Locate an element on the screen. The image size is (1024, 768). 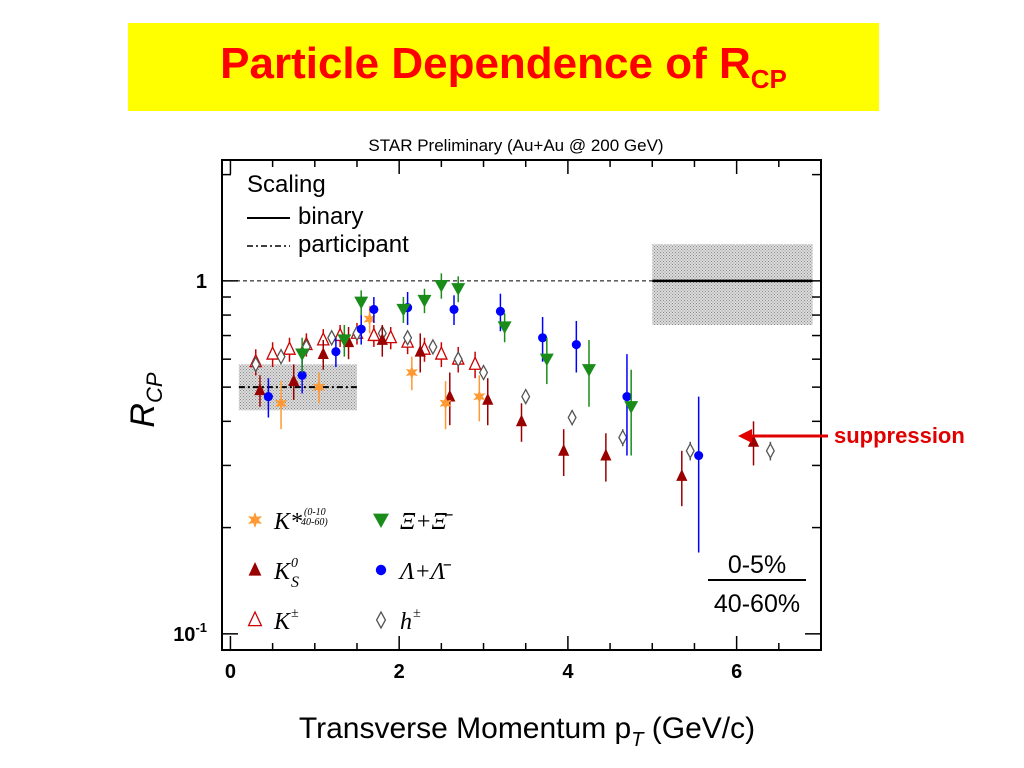
x-tick-label: 4 is located at coordinates (568, 672).